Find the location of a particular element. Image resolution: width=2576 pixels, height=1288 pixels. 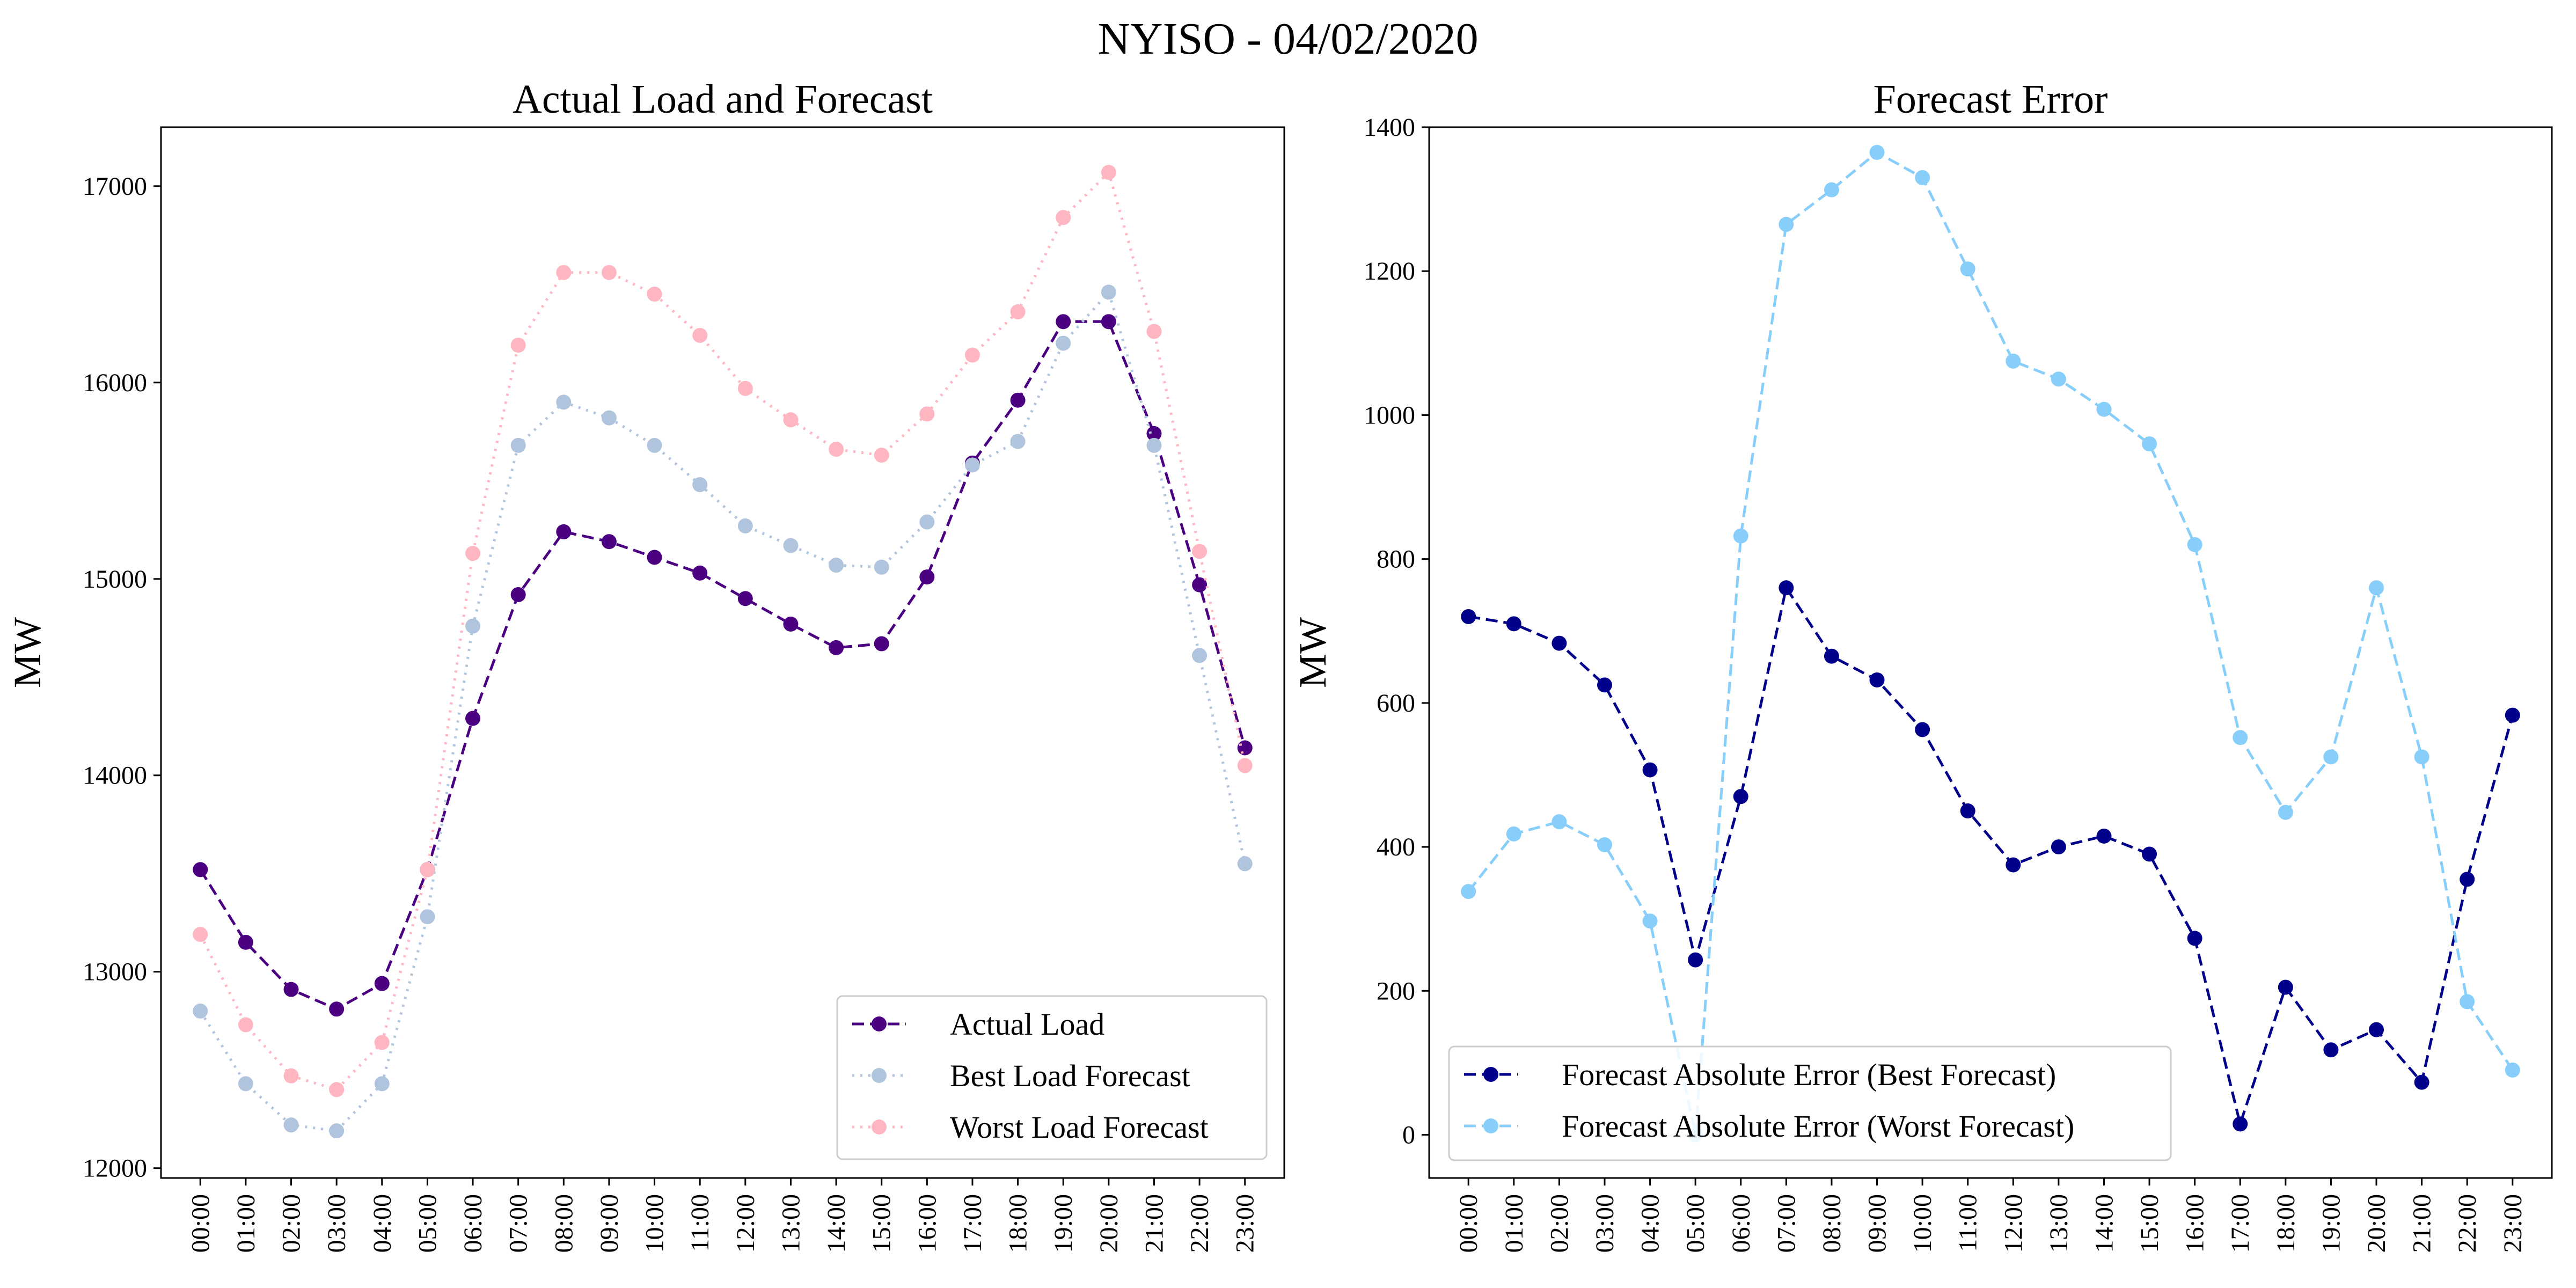

x-tick-label: 13:00 is located at coordinates (2059, 1223).